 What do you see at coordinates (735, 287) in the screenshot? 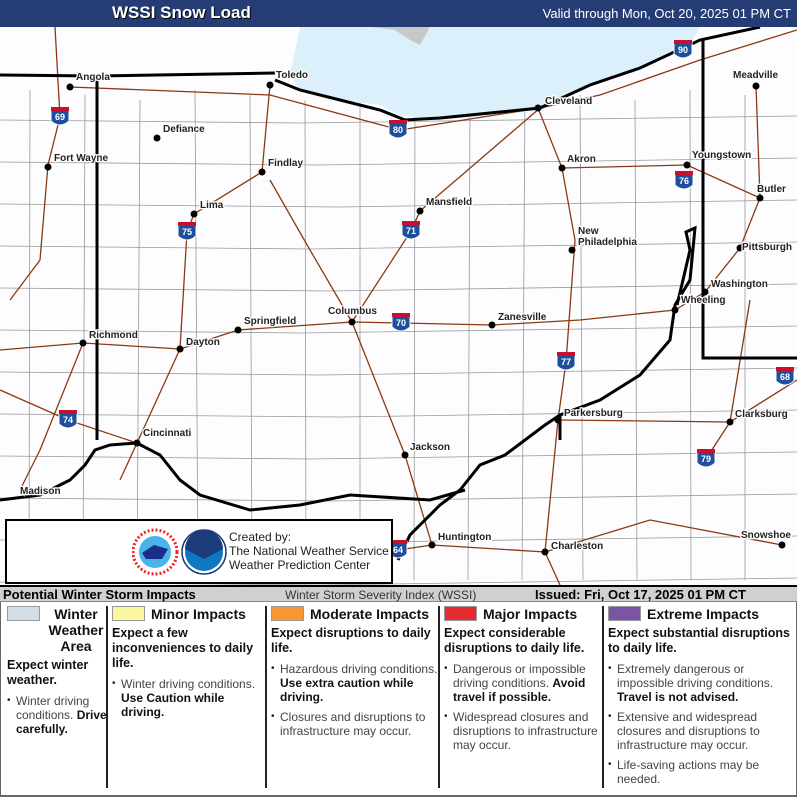
I see `city-washington: Washington` at bounding box center [735, 287].